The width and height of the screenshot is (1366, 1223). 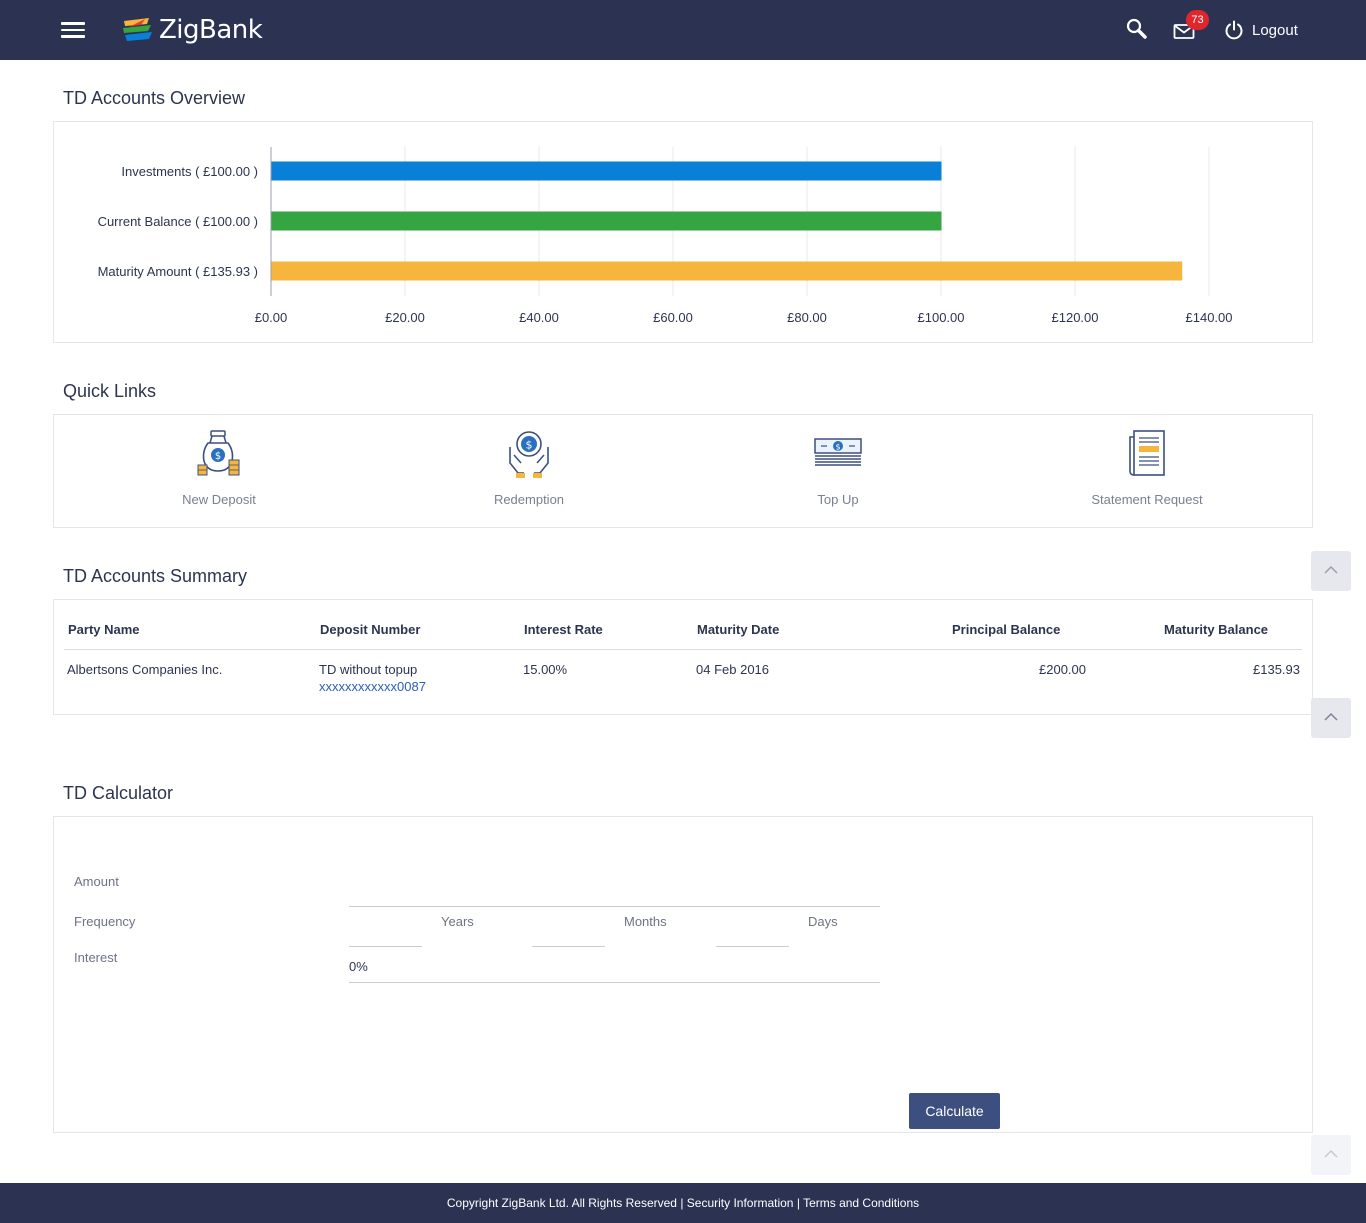 What do you see at coordinates (823, 921) in the screenshot?
I see `days-label: Days` at bounding box center [823, 921].